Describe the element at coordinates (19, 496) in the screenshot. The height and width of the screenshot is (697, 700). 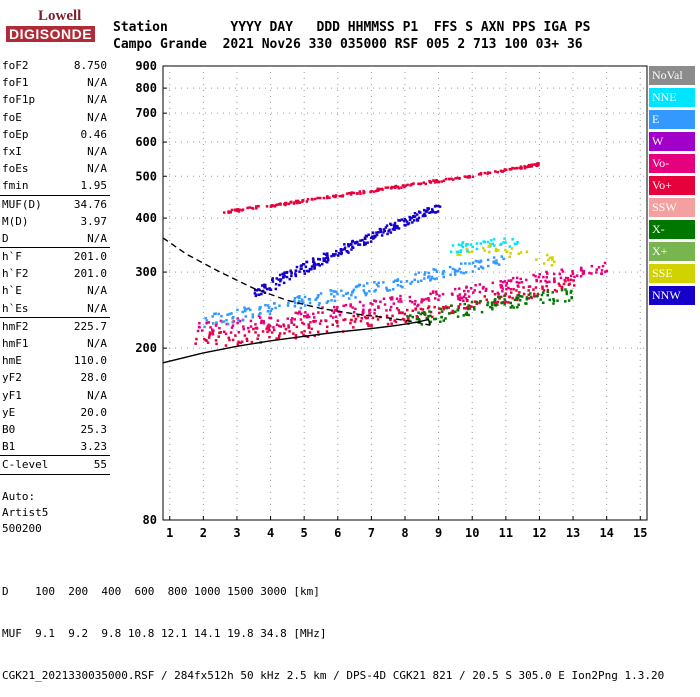
I see `autoscale-note: Auto:` at that location.